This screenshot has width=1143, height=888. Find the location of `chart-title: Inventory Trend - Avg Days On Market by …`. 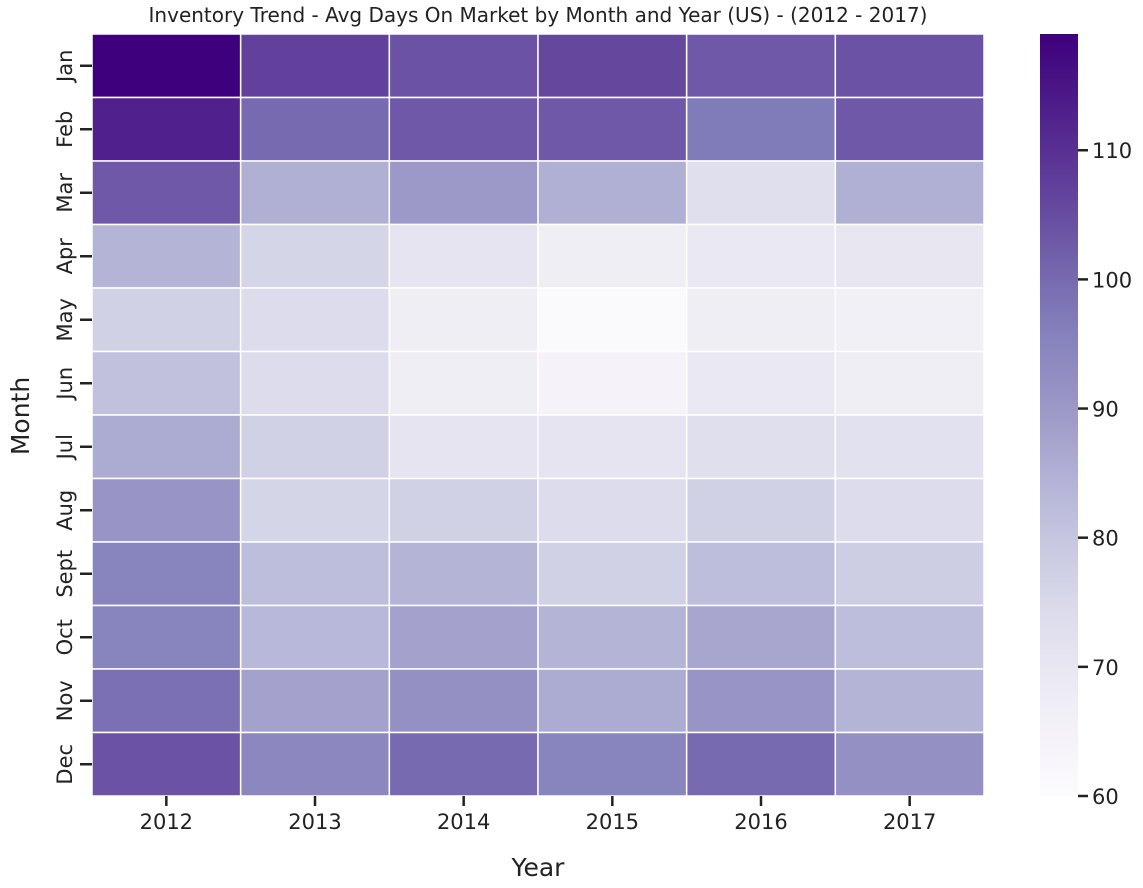

chart-title: Inventory Trend - Avg Days On Market by … is located at coordinates (538, 15).